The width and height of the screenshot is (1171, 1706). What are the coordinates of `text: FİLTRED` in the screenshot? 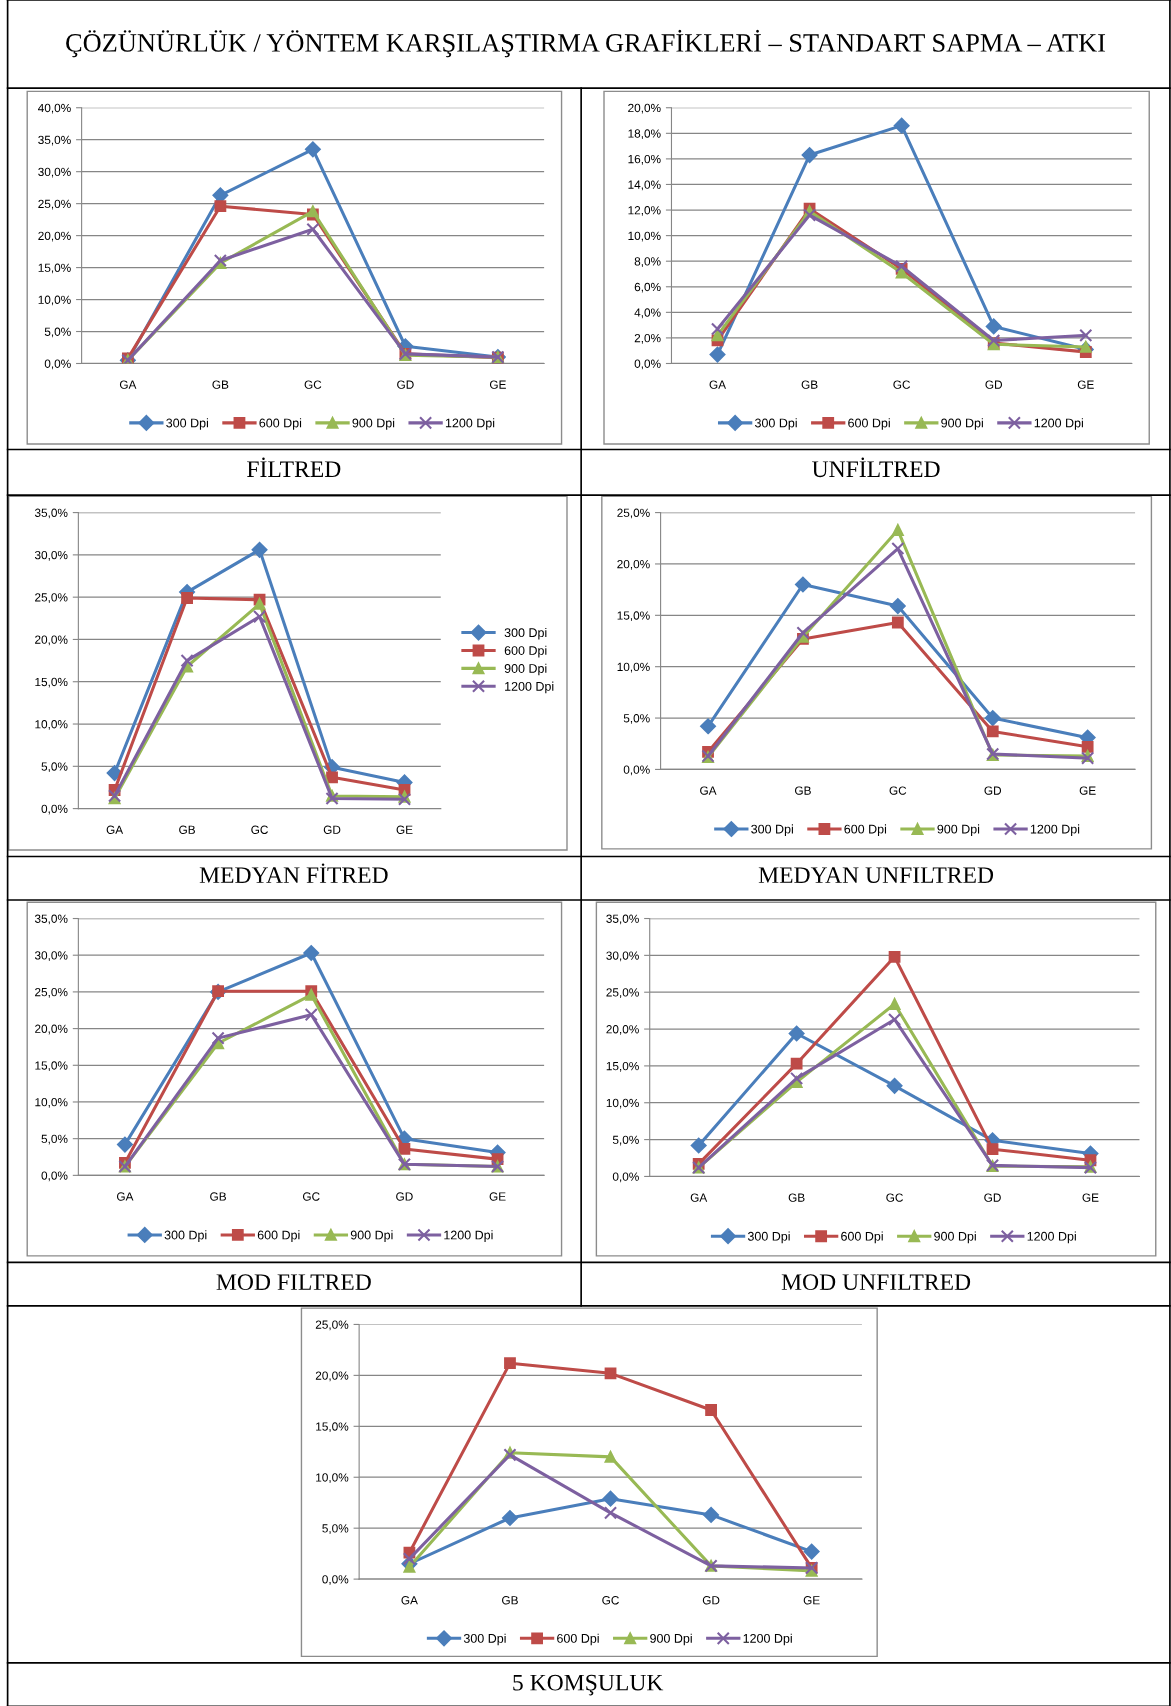 It's located at (294, 467).